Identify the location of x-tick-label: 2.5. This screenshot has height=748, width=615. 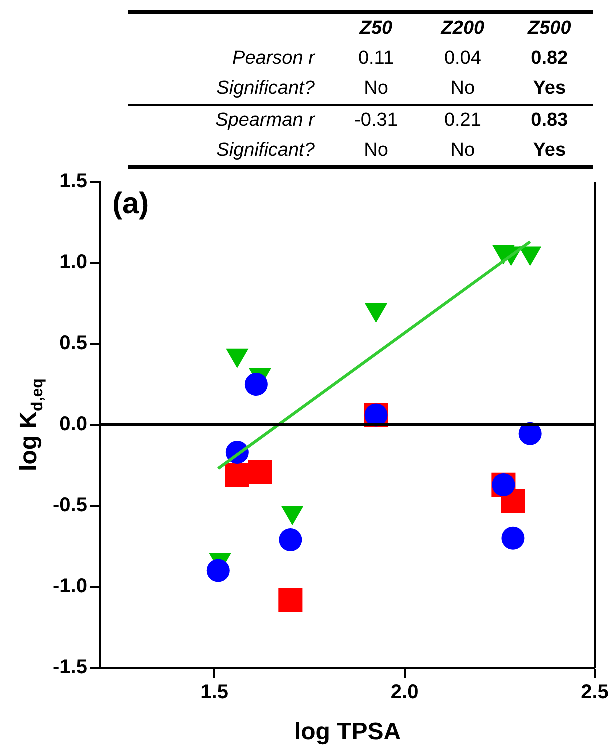
(595, 693).